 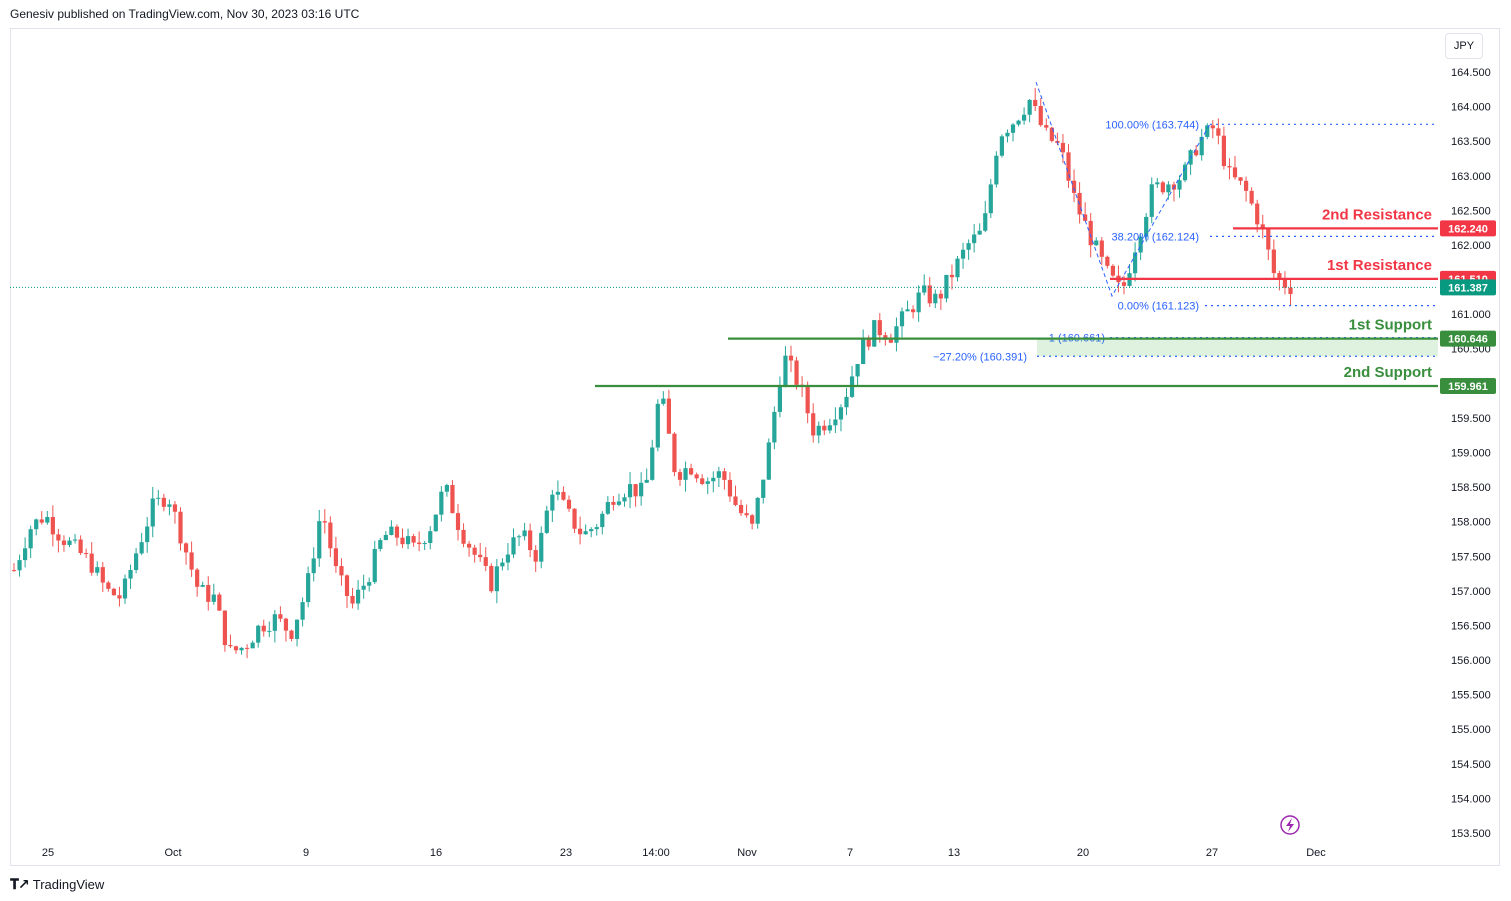 I want to click on currency-selector: JPY, so click(x=1464, y=46).